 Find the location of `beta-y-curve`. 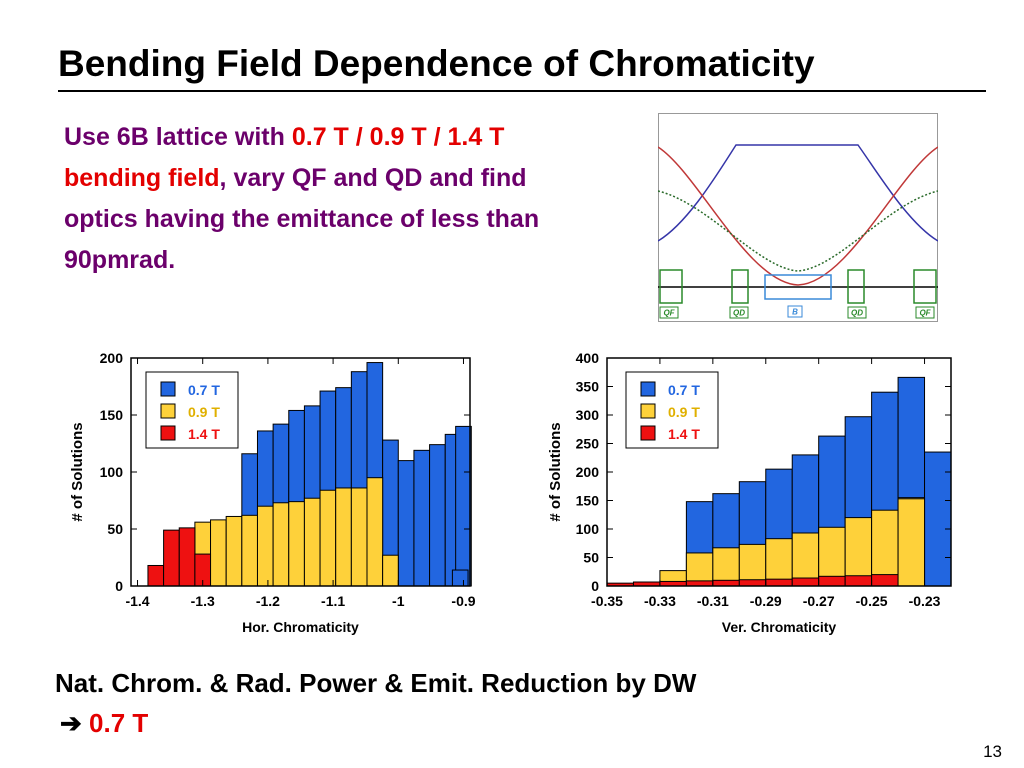

beta-y-curve is located at coordinates (798, 216).